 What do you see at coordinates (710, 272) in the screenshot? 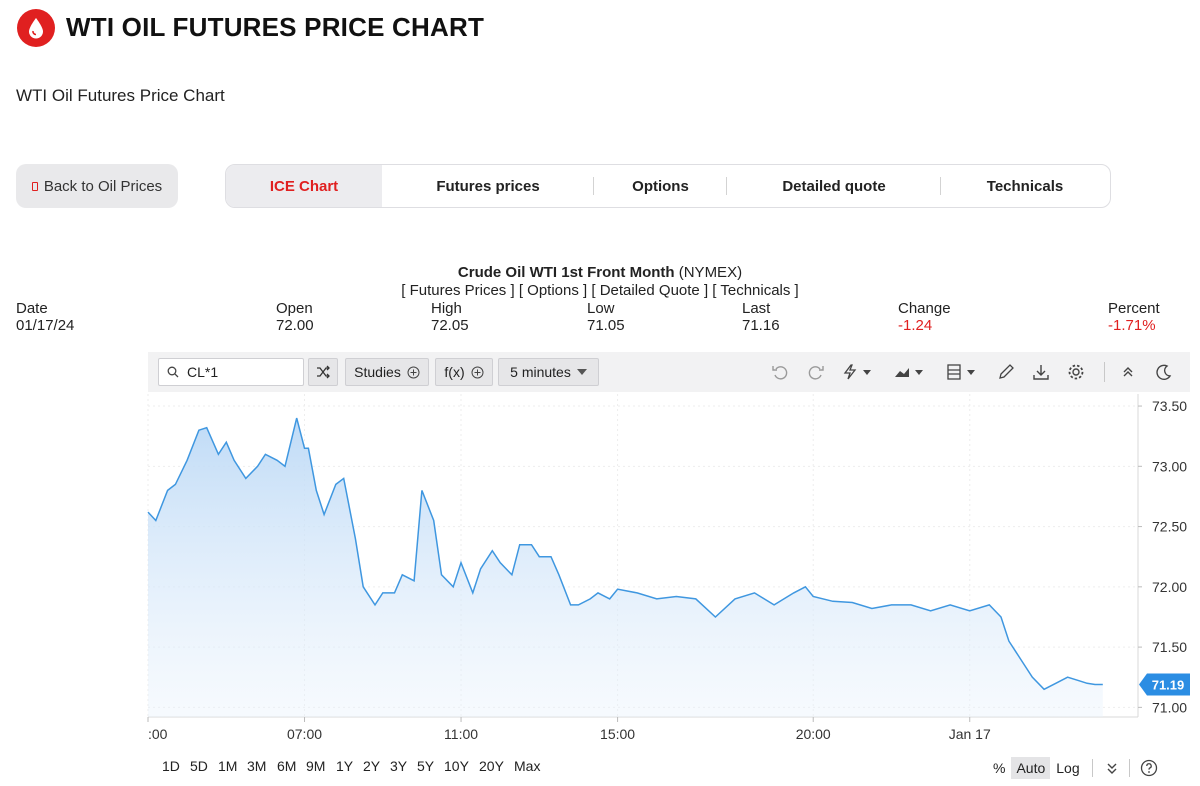
I see `instrument-exchange: (NYMEX)` at bounding box center [710, 272].